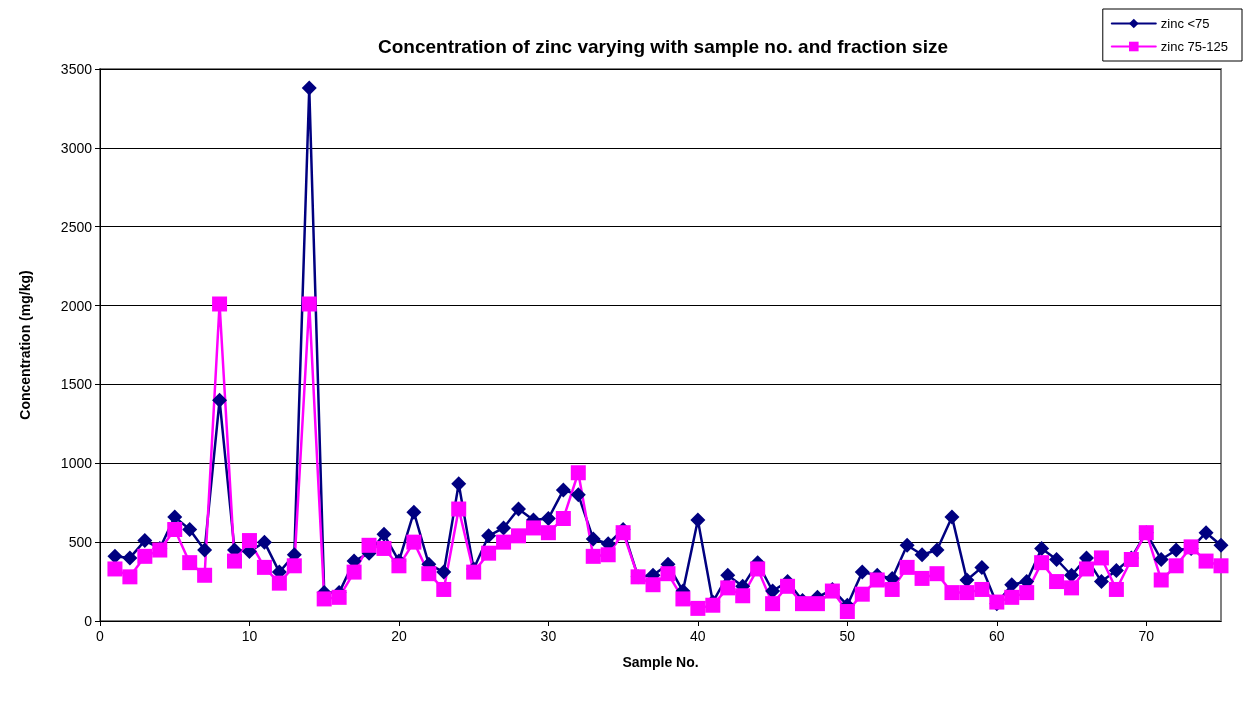 Image resolution: width=1251 pixels, height=702 pixels. What do you see at coordinates (663, 46) in the screenshot?
I see `chart-title: Concentration of zinc varying with sample no. and fraction size` at bounding box center [663, 46].